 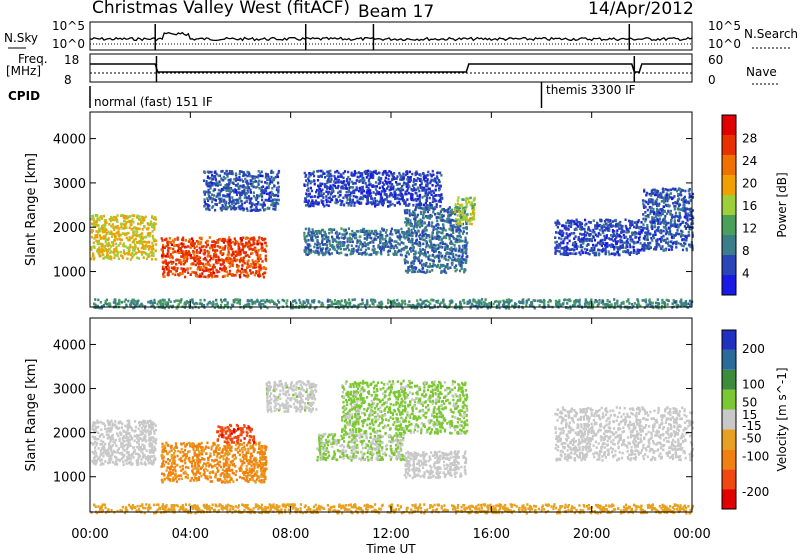 I want to click on nsky-trace, so click(x=391, y=36).